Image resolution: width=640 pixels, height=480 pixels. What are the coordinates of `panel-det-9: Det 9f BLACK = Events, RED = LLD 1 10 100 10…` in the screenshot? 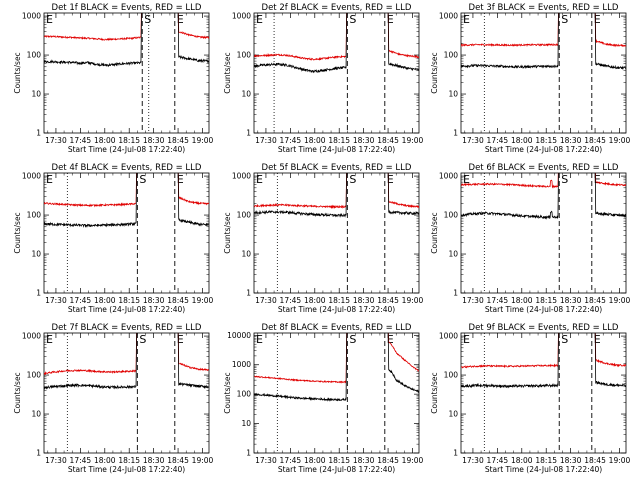 It's located at (530, 398).